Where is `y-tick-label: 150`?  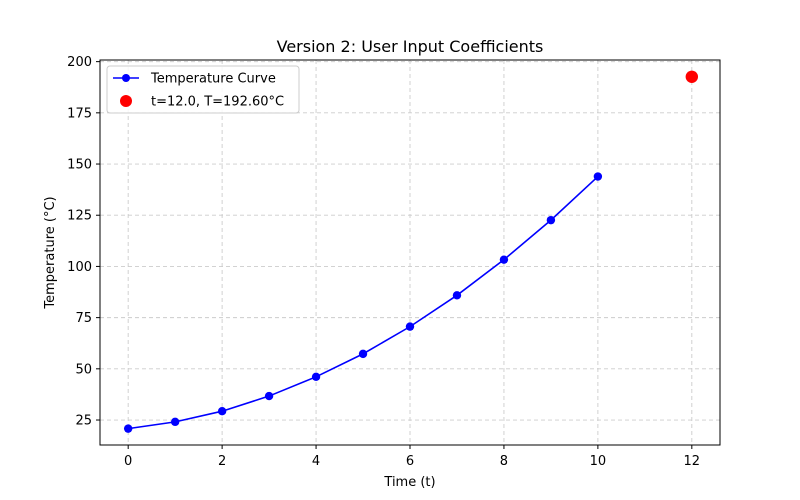
y-tick-label: 150 is located at coordinates (79, 165).